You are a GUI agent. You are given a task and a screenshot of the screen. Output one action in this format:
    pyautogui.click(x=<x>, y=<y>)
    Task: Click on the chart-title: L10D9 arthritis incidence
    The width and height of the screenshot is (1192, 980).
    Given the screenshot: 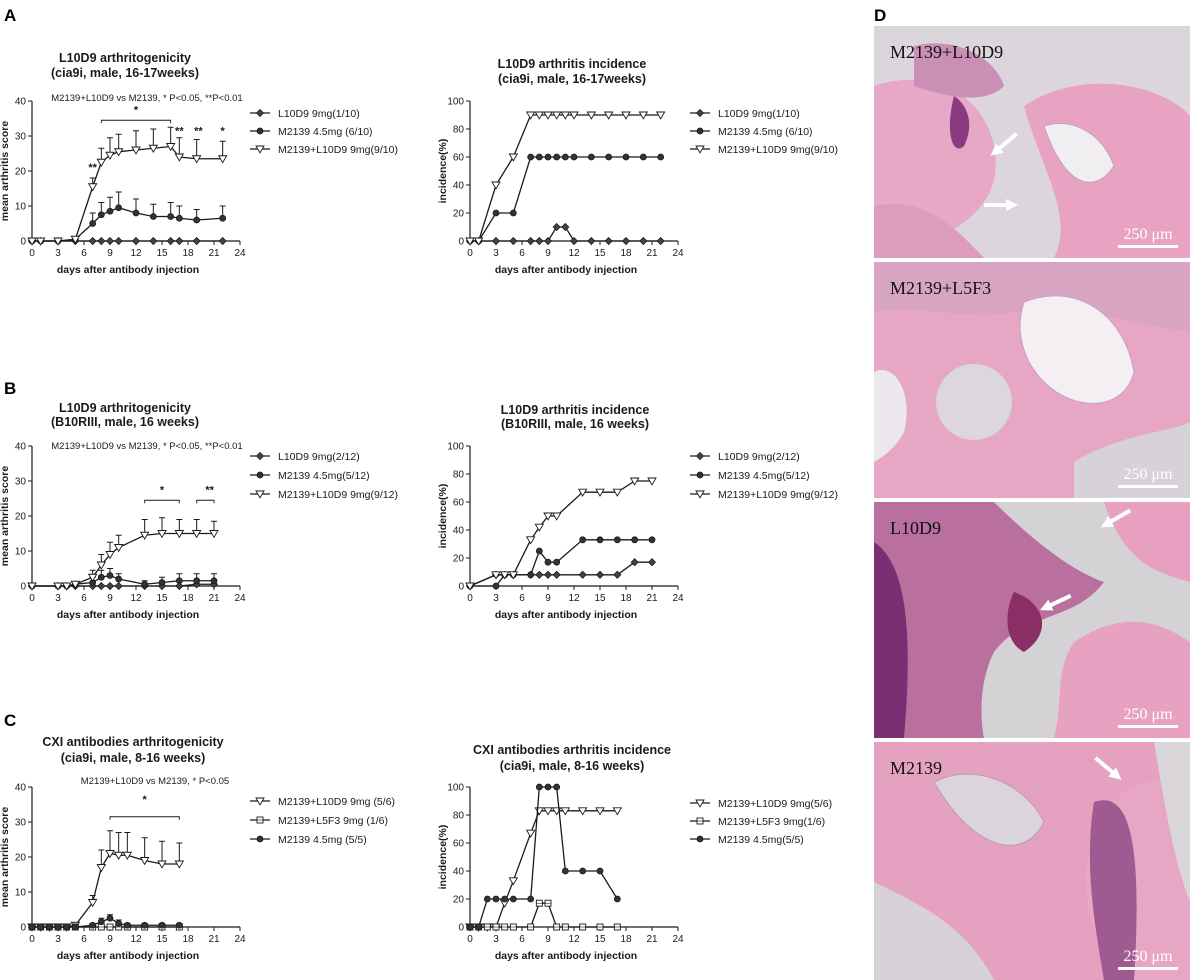 What is the action you would take?
    pyautogui.click(x=572, y=64)
    